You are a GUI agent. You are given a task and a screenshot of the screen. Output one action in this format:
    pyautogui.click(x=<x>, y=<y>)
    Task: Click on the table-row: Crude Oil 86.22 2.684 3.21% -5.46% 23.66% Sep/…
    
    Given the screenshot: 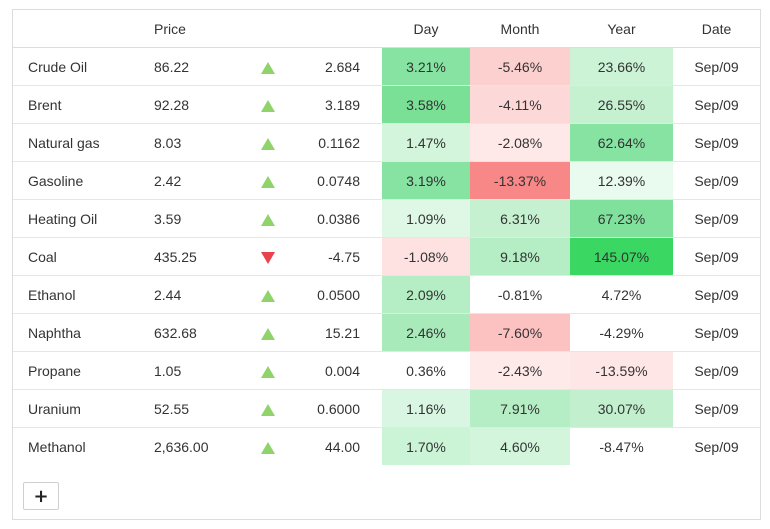 What is the action you would take?
    pyautogui.click(x=386, y=66)
    